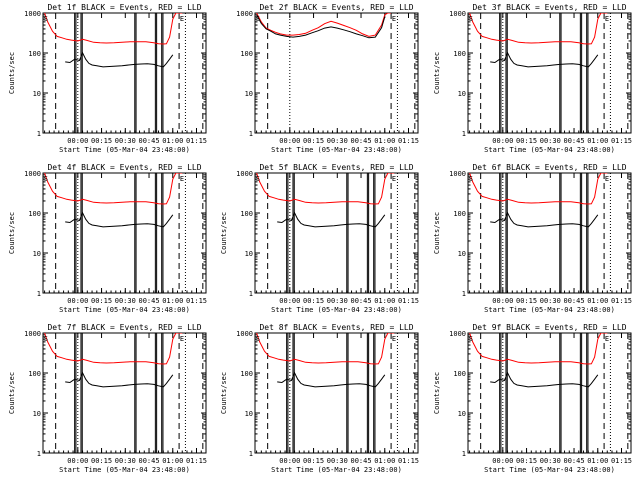  Describe the element at coordinates (124, 327) in the screenshot. I see `panel-title: Det 7f BLACK = Events, RED = LLD` at that location.